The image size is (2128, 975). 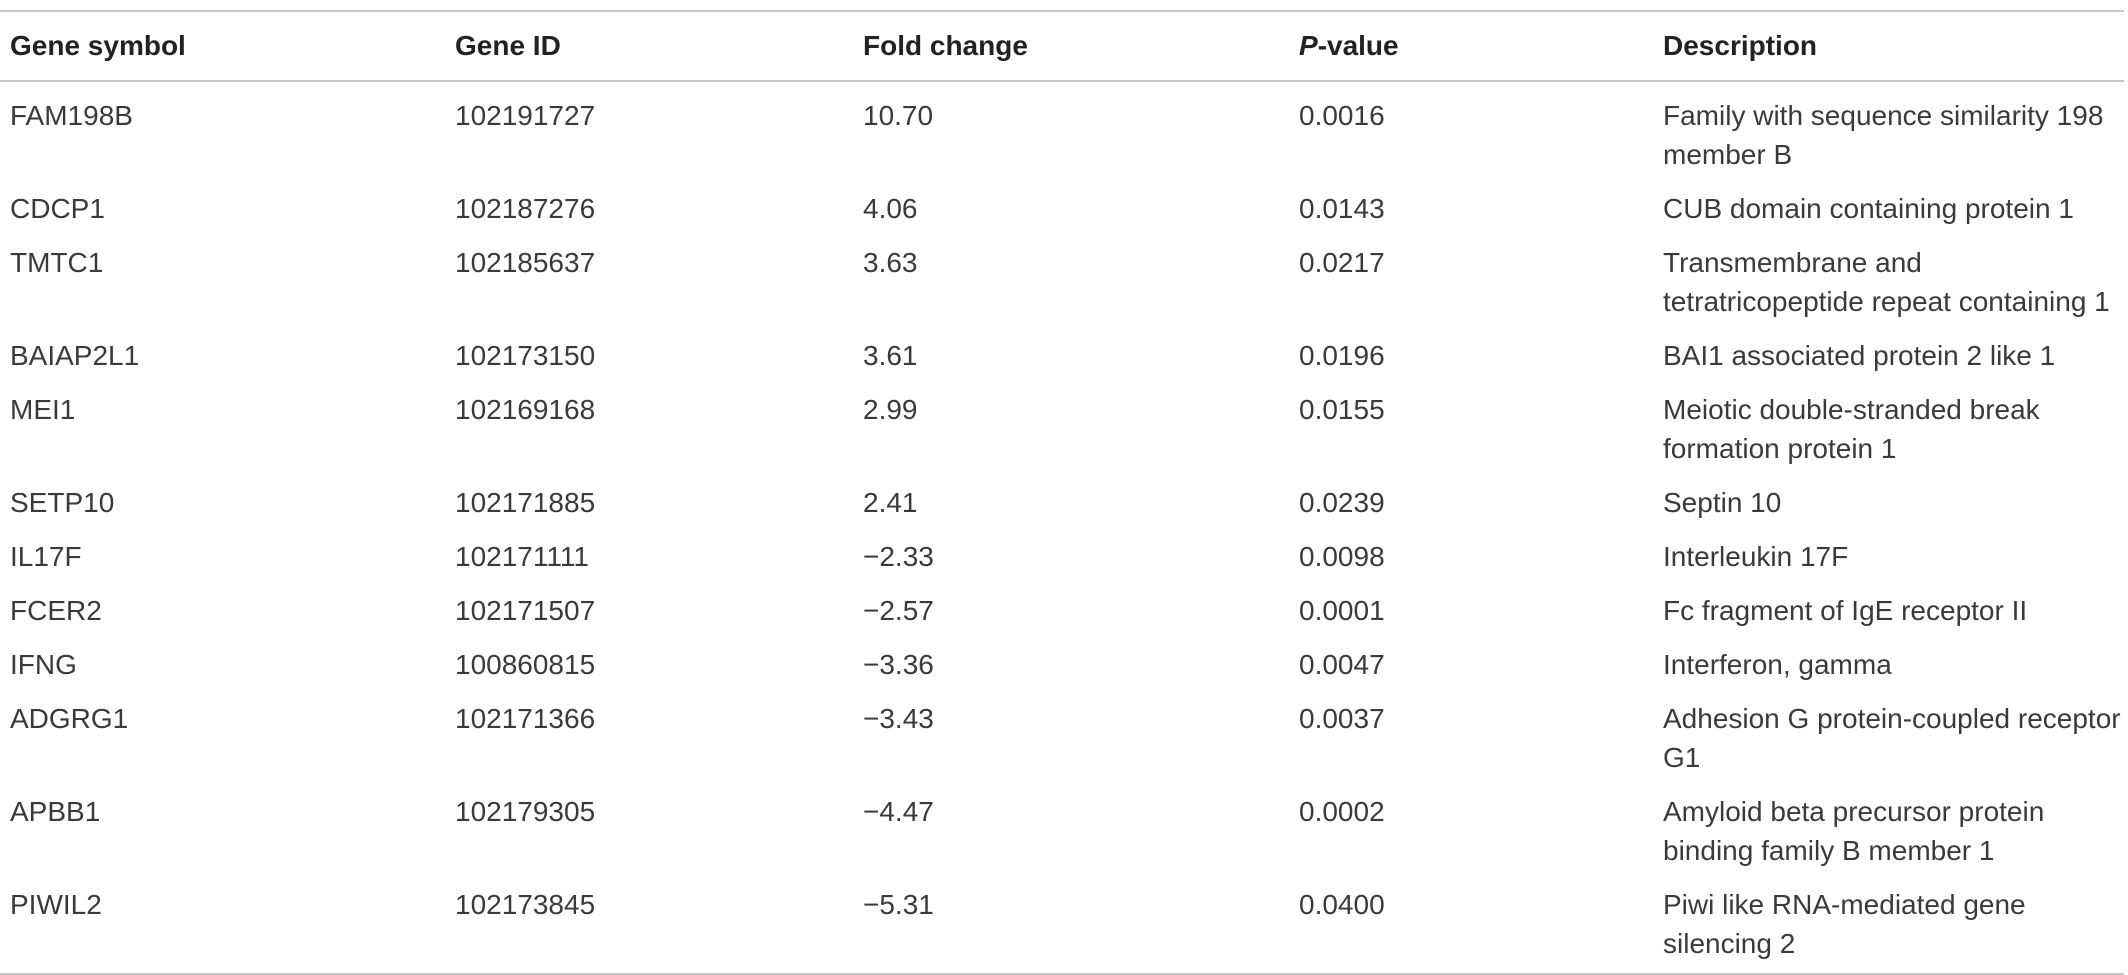 What do you see at coordinates (522, 556) in the screenshot?
I see `cell-gene-id: 102171111` at bounding box center [522, 556].